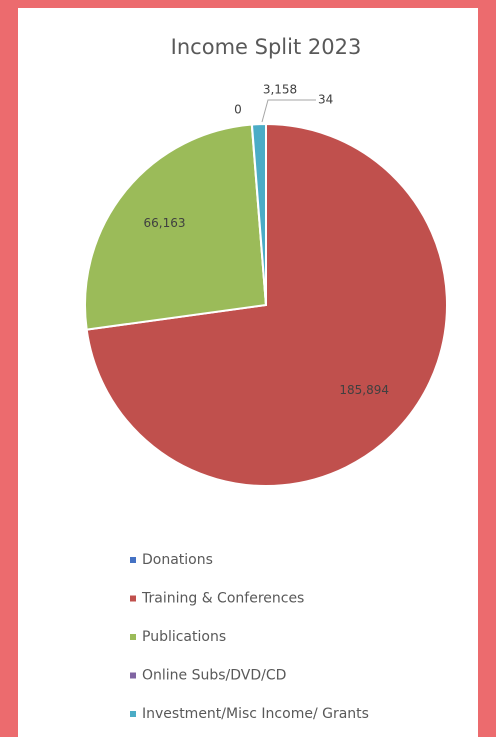 Image resolution: width=496 pixels, height=737 pixels. Describe the element at coordinates (325, 100) in the screenshot. I see `data-label: 34` at that location.